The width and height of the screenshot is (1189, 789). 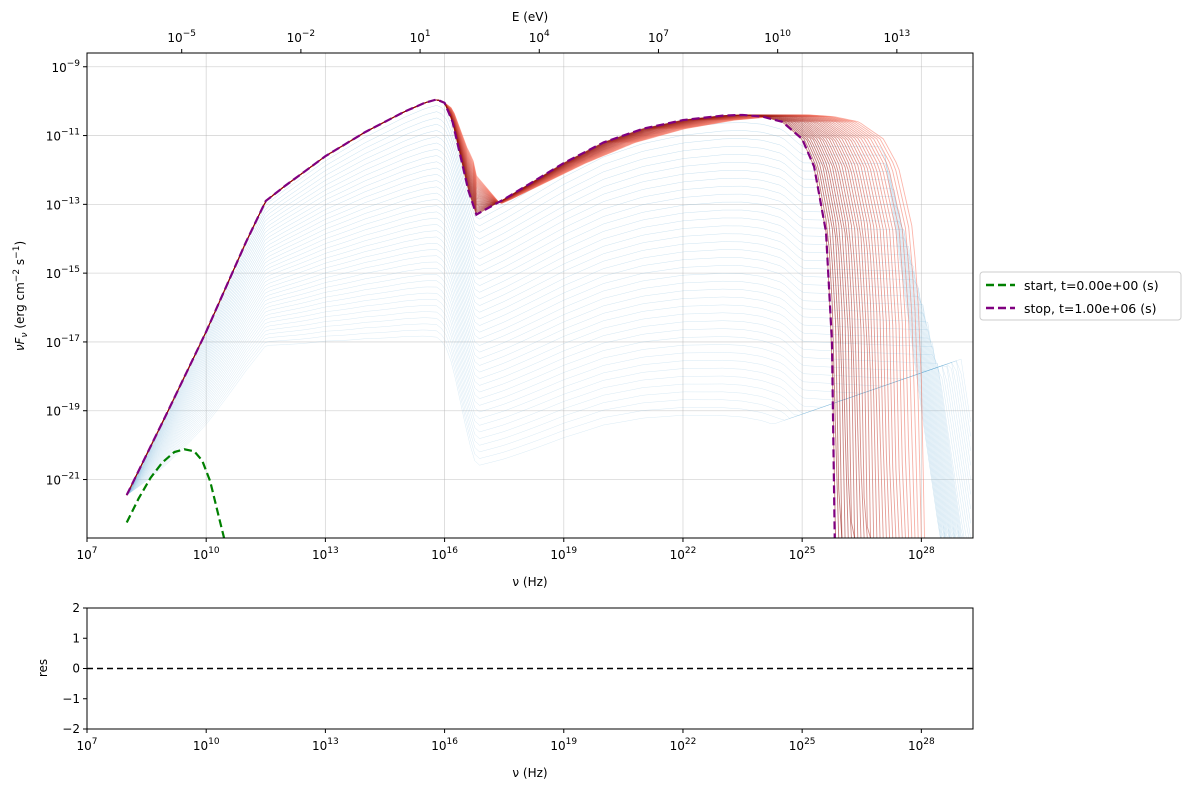 What do you see at coordinates (802, 554) in the screenshot?
I see `x-tick-label: 1025` at bounding box center [802, 554].